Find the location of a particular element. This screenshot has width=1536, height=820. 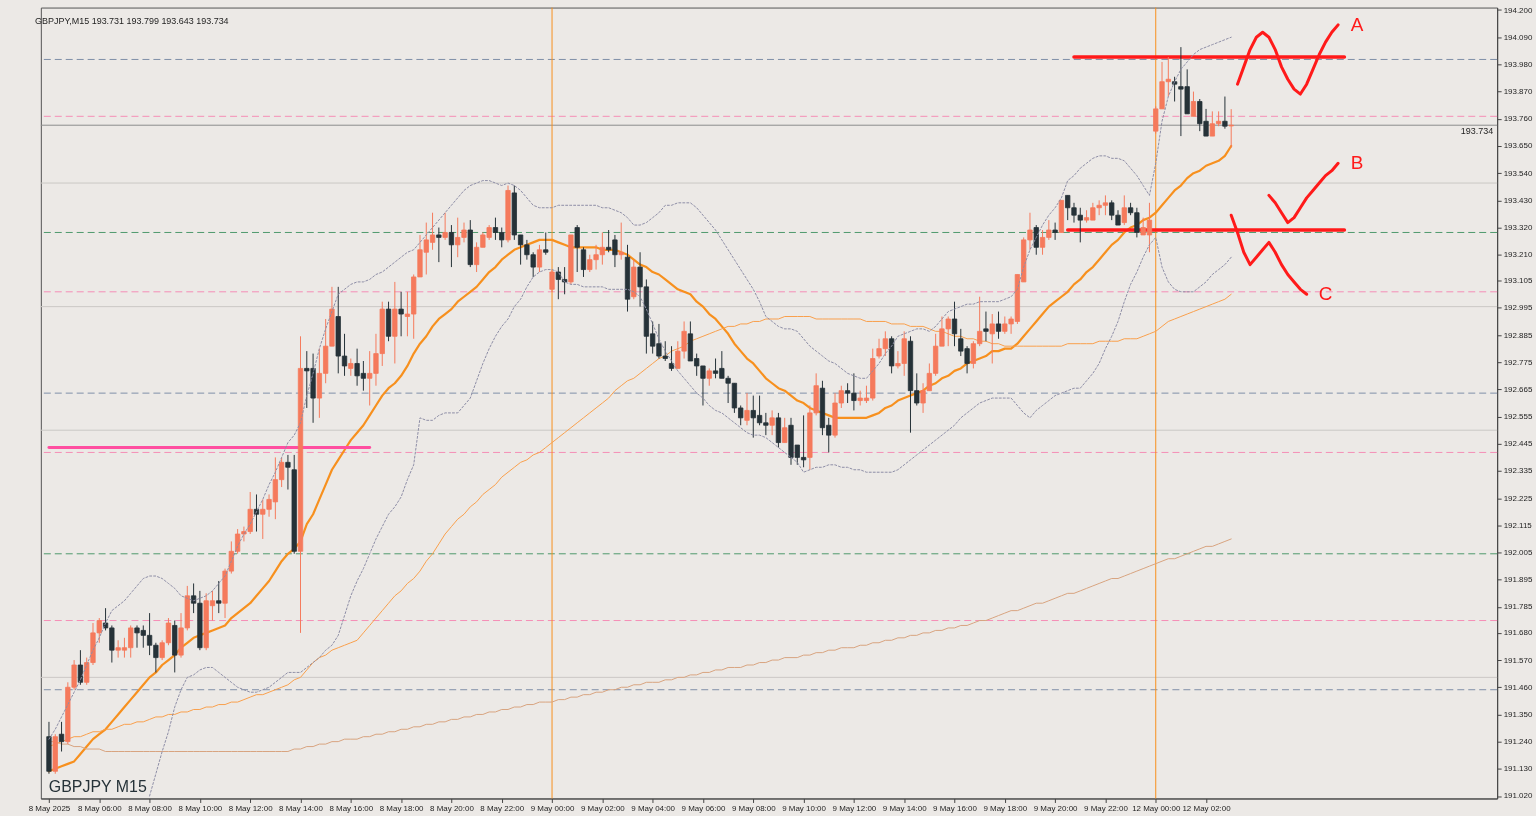

x-tick-label: 8 May 08:00 is located at coordinates (150, 808).